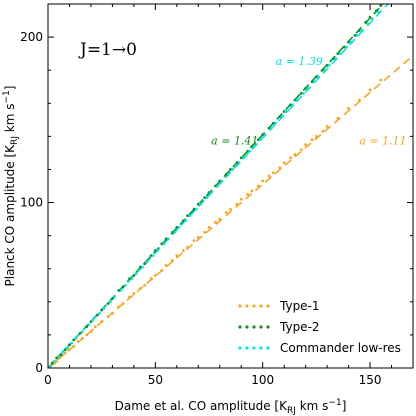 The width and height of the screenshot is (416, 416). What do you see at coordinates (11, 186) in the screenshot?
I see `y-axis-label: Planck CO amplitude [KRJ km s−1]` at bounding box center [11, 186].